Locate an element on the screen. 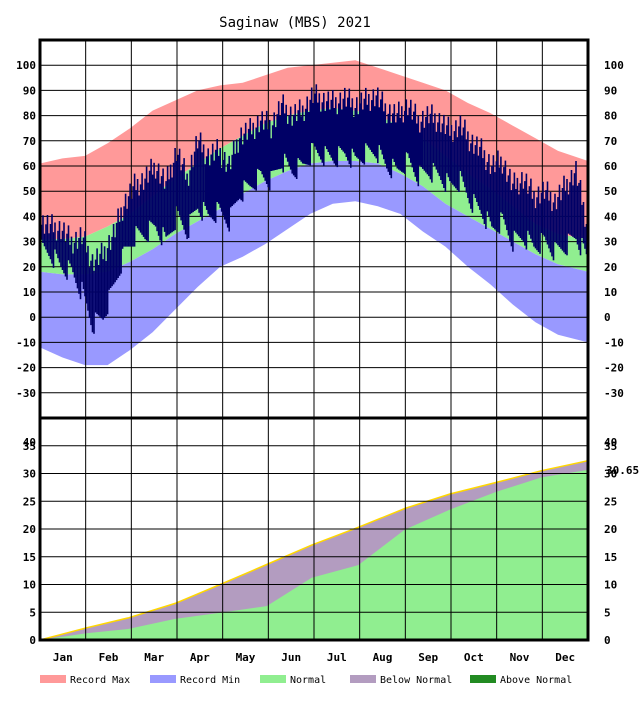 The image size is (640, 720). precip-total-label: 30.65 is located at coordinates (622, 470).